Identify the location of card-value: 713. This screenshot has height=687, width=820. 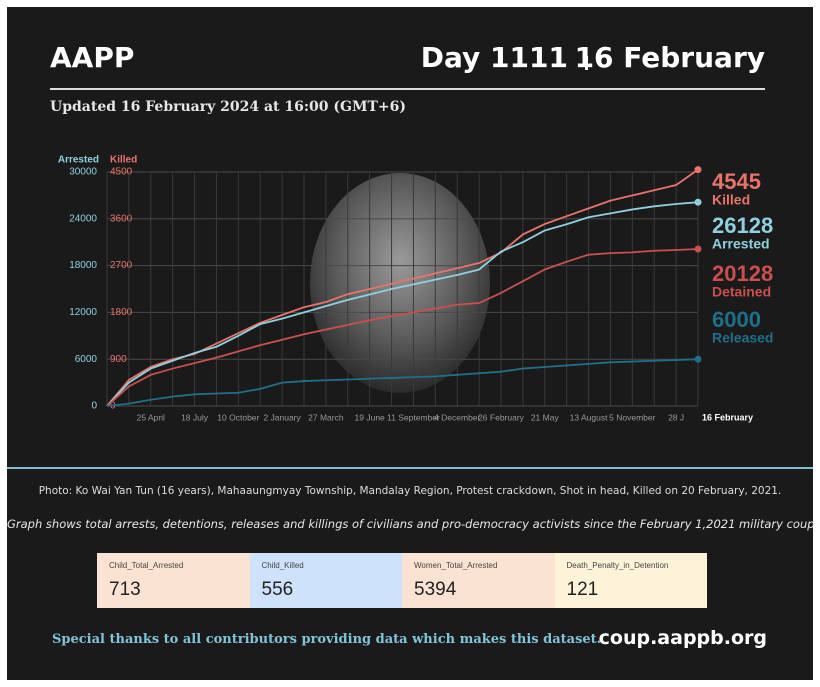
(125, 589).